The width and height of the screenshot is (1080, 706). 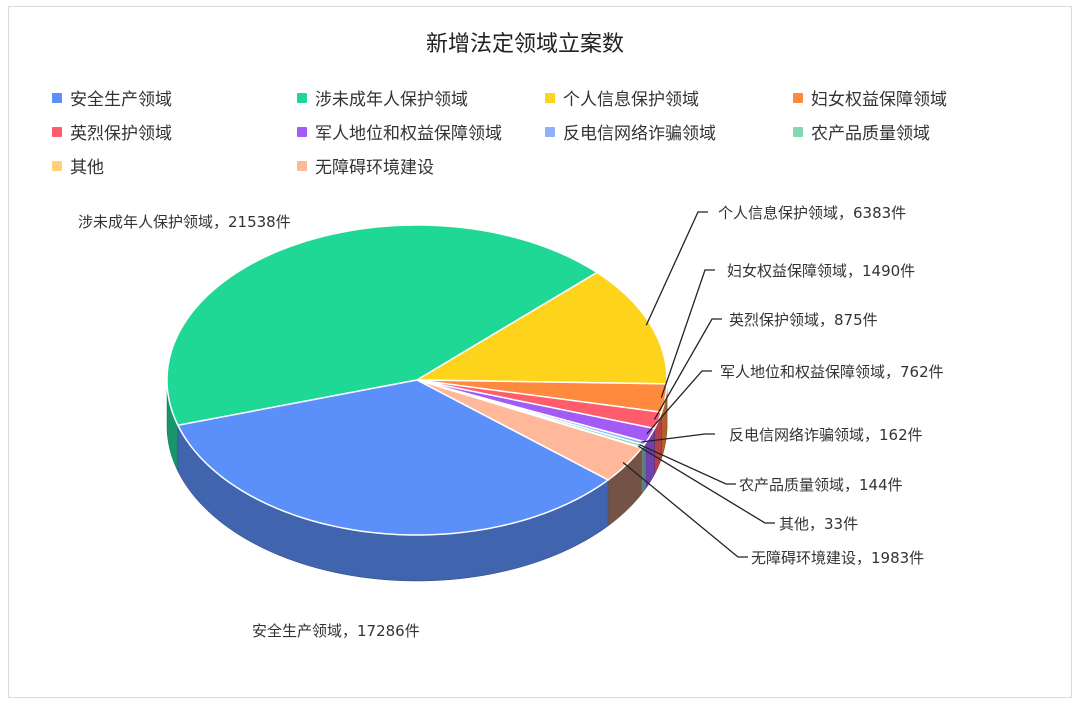 I want to click on data-label: 农产品质量领域，144件, so click(x=821, y=485).